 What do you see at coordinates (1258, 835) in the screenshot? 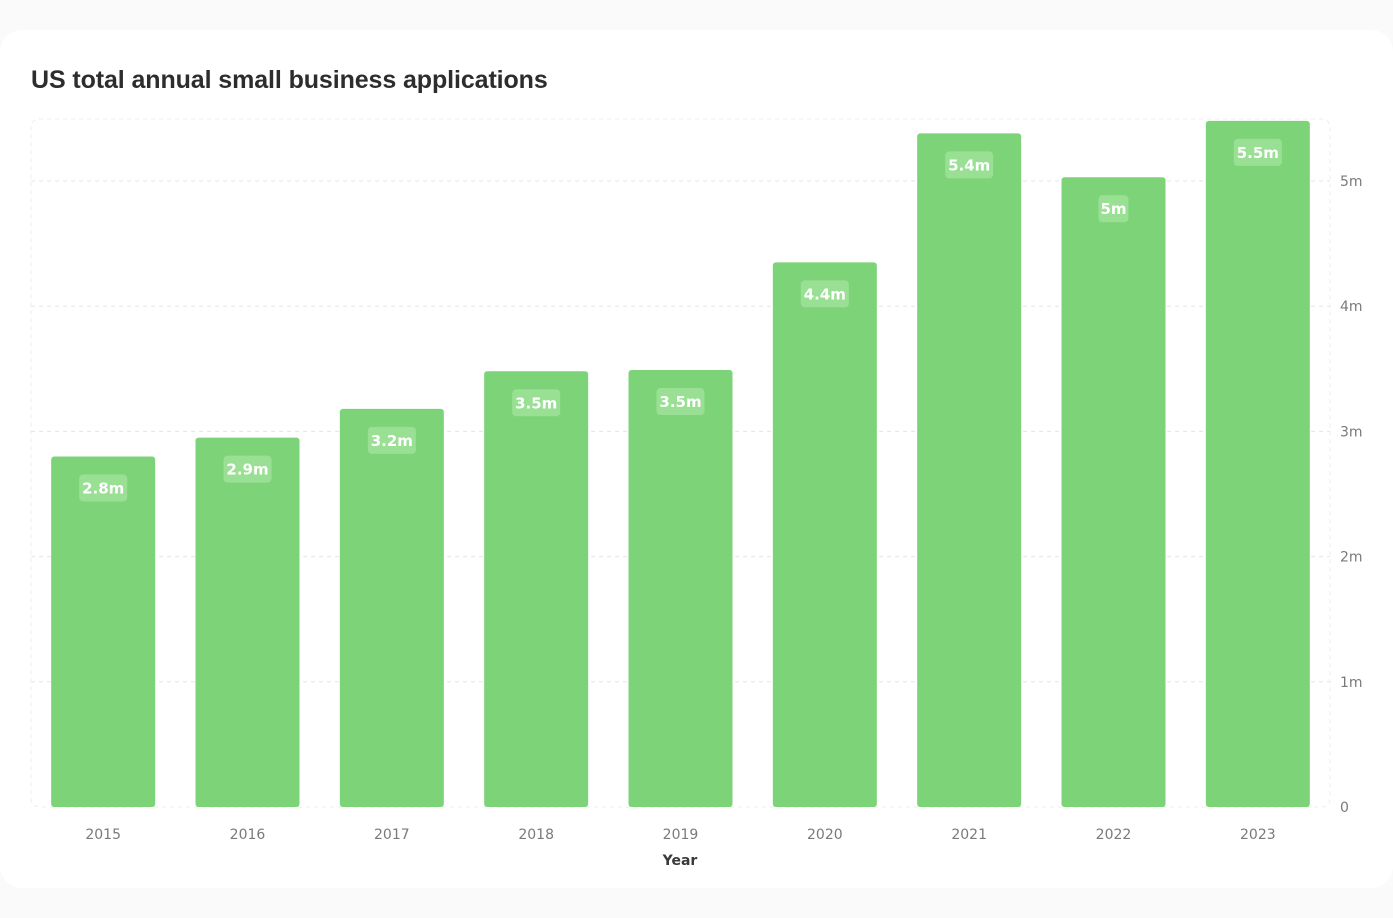
I see `x-tick-label: 2023` at bounding box center [1258, 835].